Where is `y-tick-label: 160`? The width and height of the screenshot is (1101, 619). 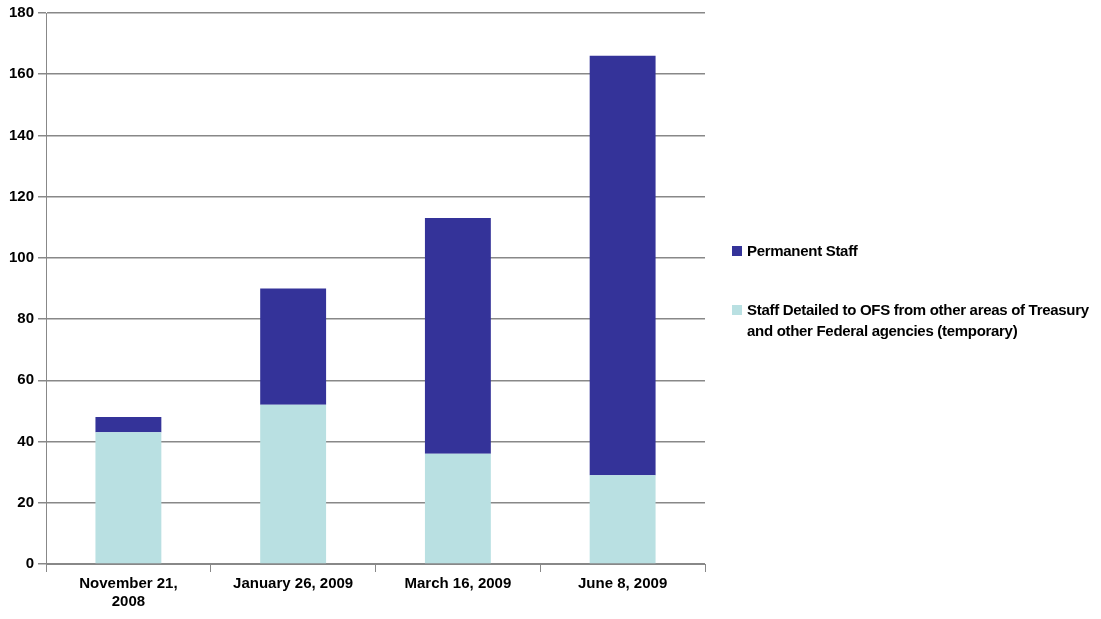 y-tick-label: 160 is located at coordinates (22, 73).